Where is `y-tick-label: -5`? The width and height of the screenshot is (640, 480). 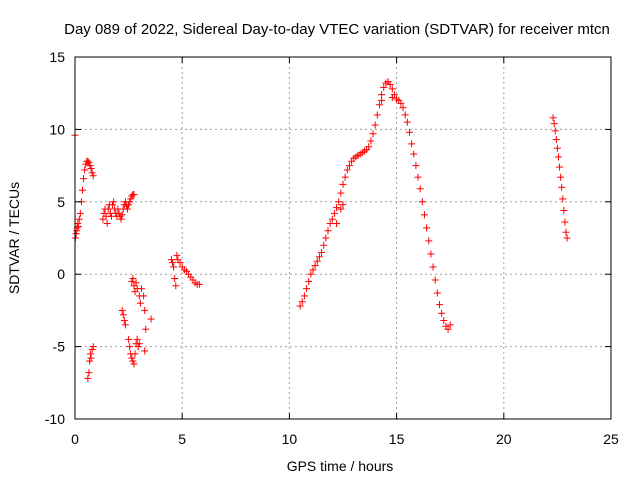 y-tick-label: -5 is located at coordinates (59, 347).